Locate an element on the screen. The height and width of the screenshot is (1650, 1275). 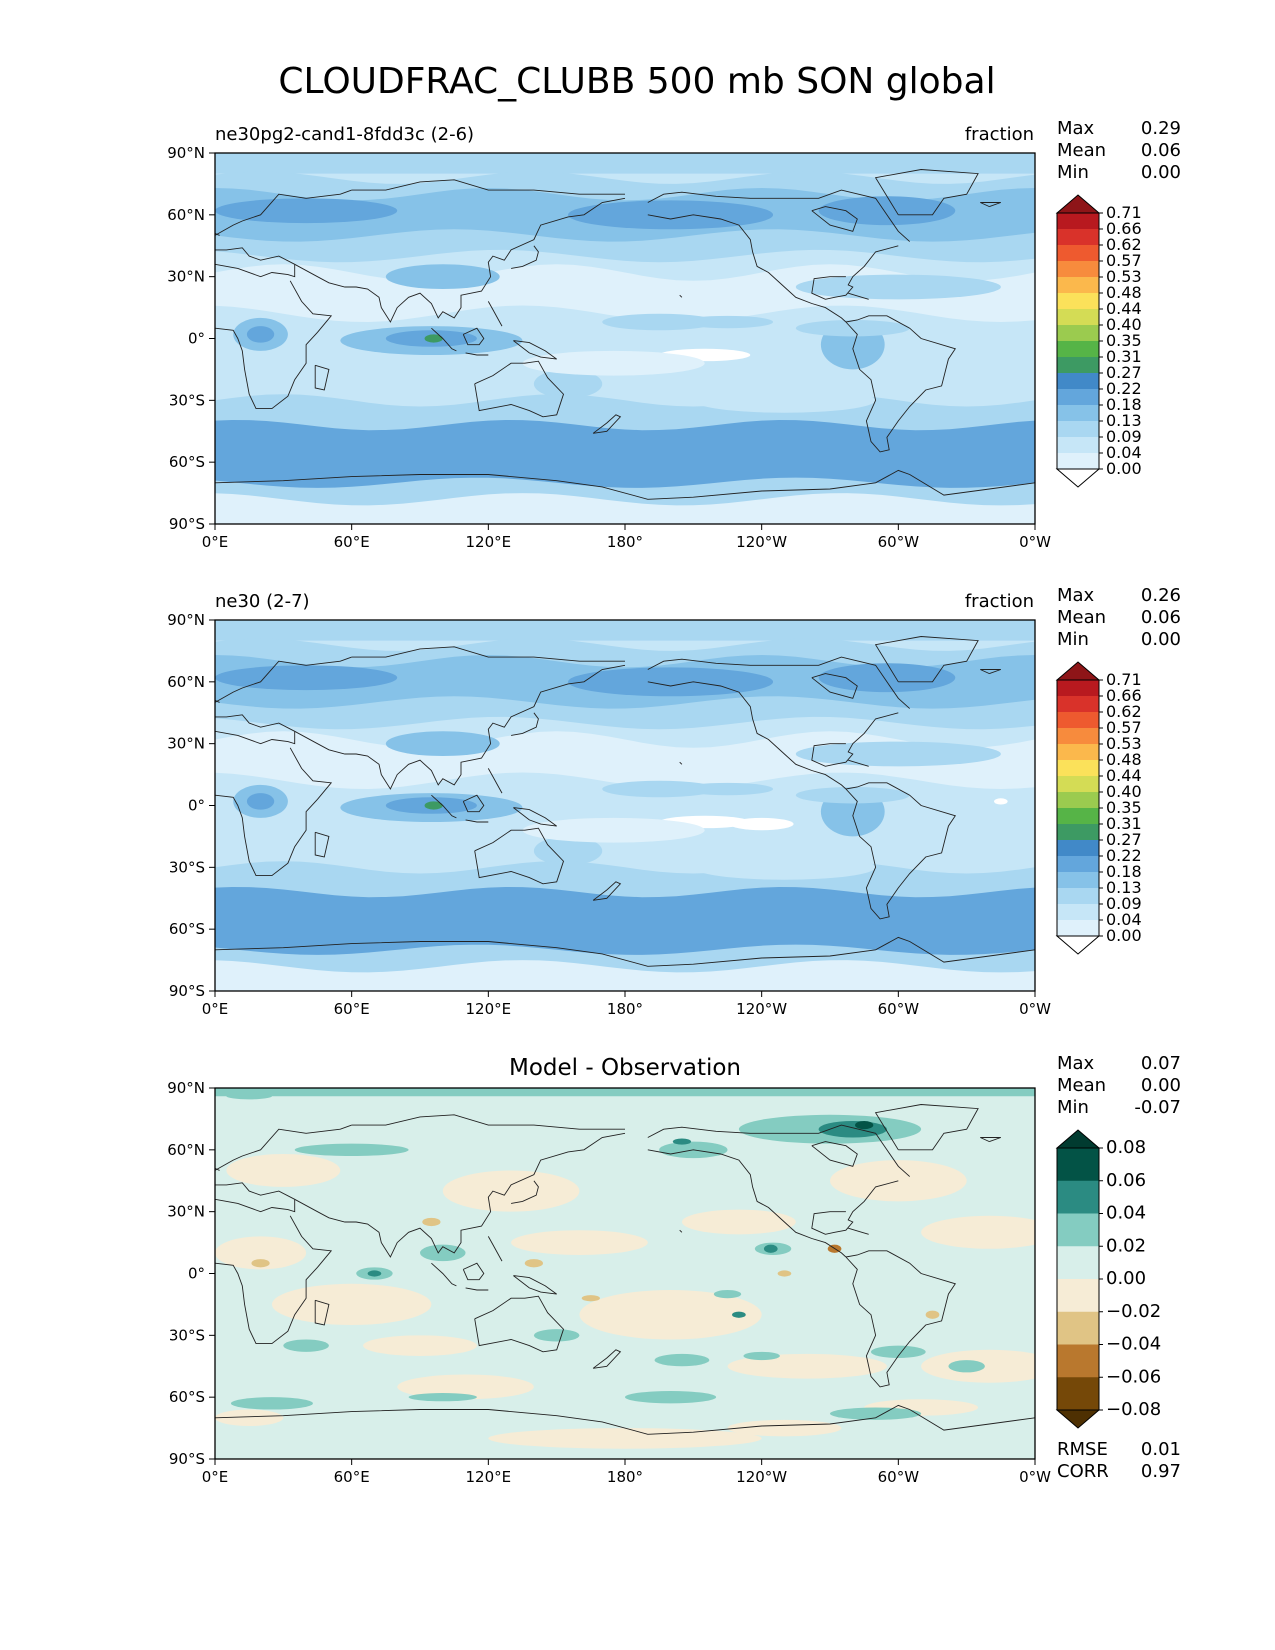
stat-max-value: 0.29 is located at coordinates (1161, 128).